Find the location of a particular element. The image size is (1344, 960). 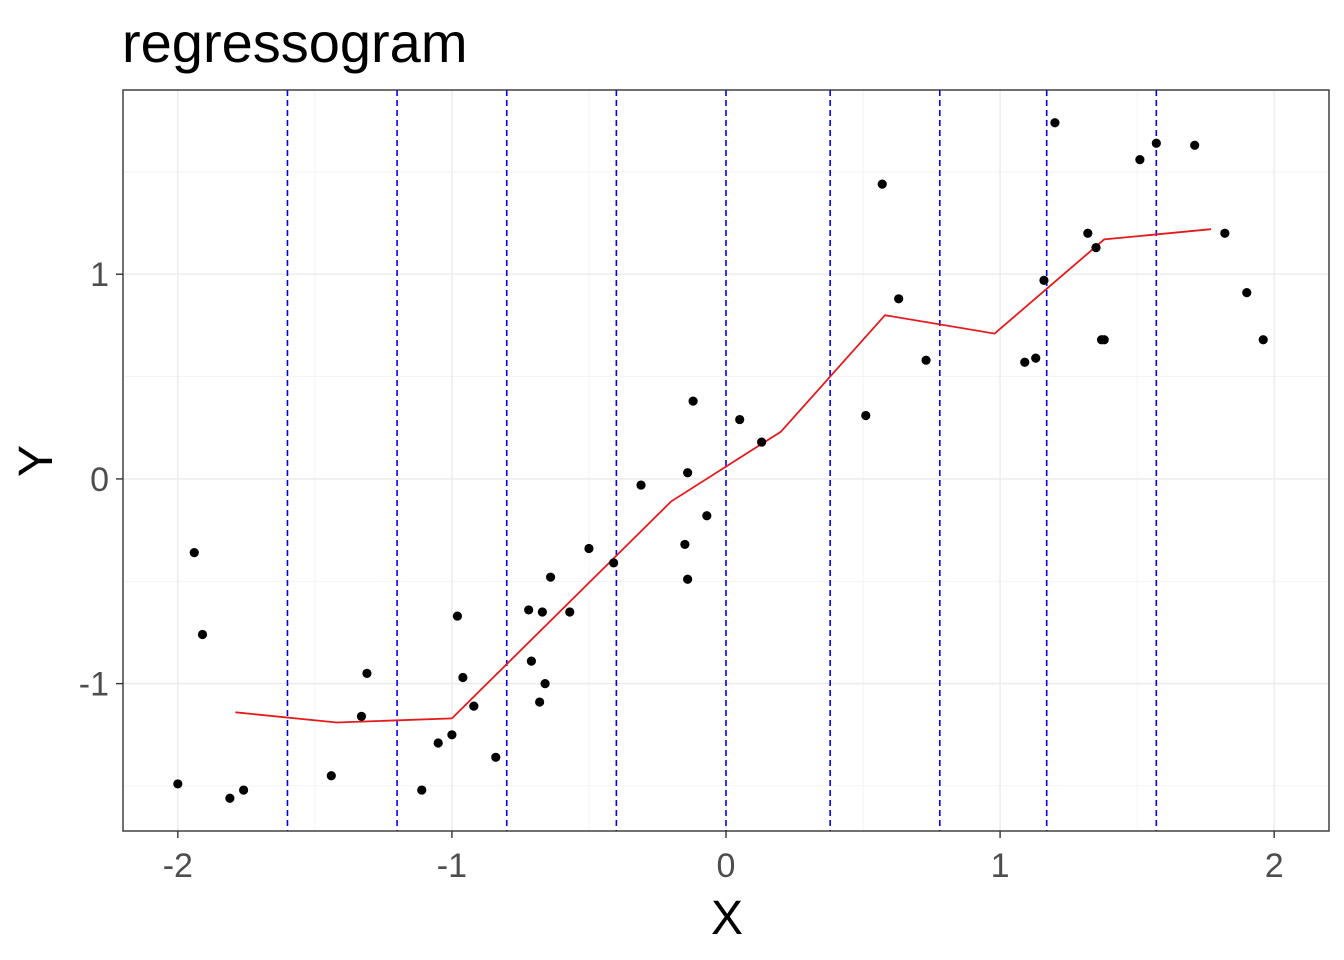

x-tick-label: -2 is located at coordinates (178, 866).